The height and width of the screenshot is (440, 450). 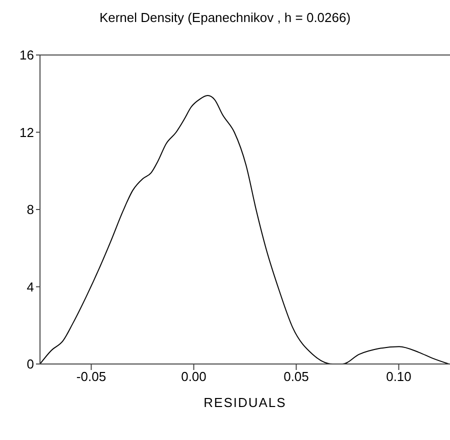 I want to click on x-tick-label: -0.05, so click(x=91, y=376).